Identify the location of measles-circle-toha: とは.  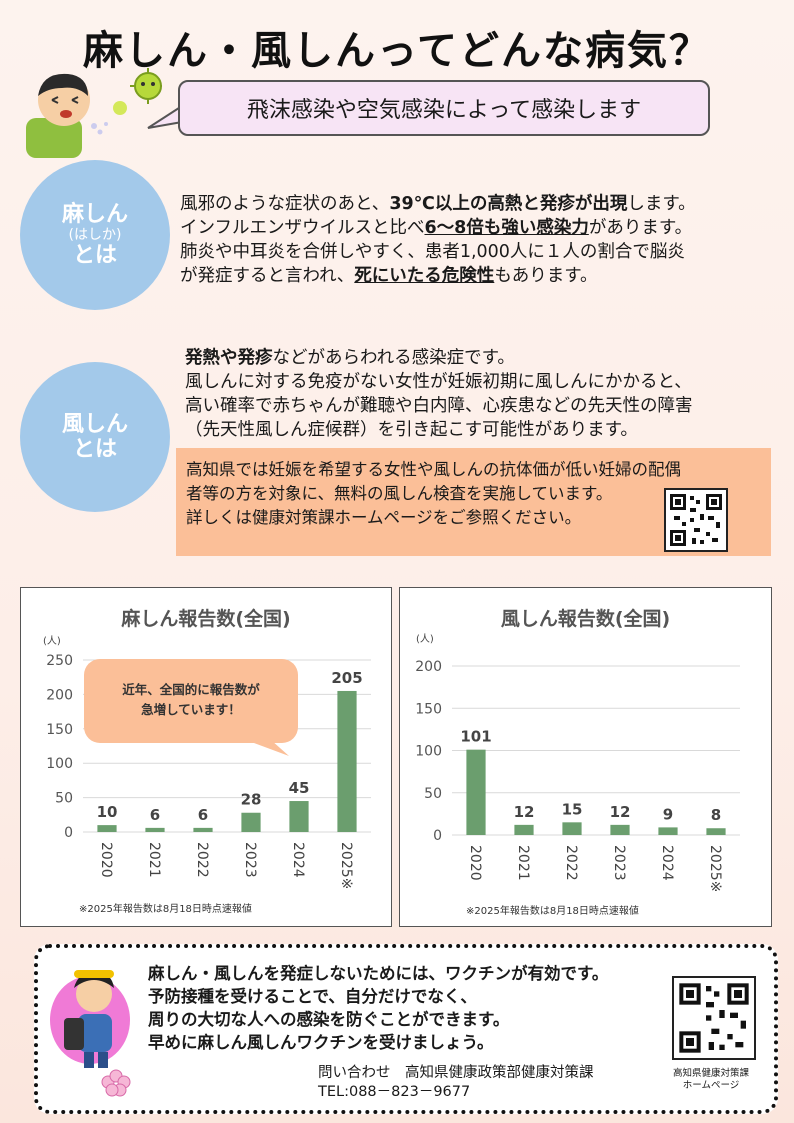
(94, 256).